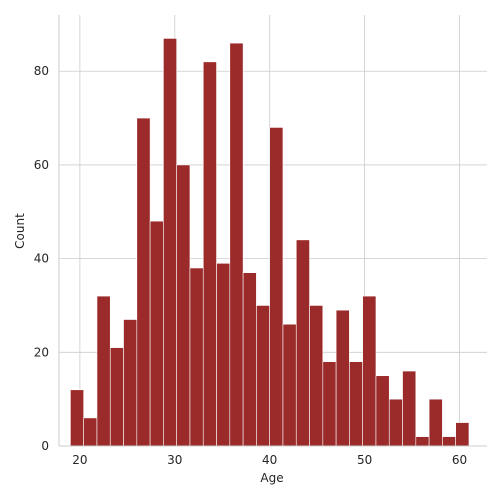 The width and height of the screenshot is (500, 500). What do you see at coordinates (364, 460) in the screenshot?
I see `x-tick-label: 50` at bounding box center [364, 460].